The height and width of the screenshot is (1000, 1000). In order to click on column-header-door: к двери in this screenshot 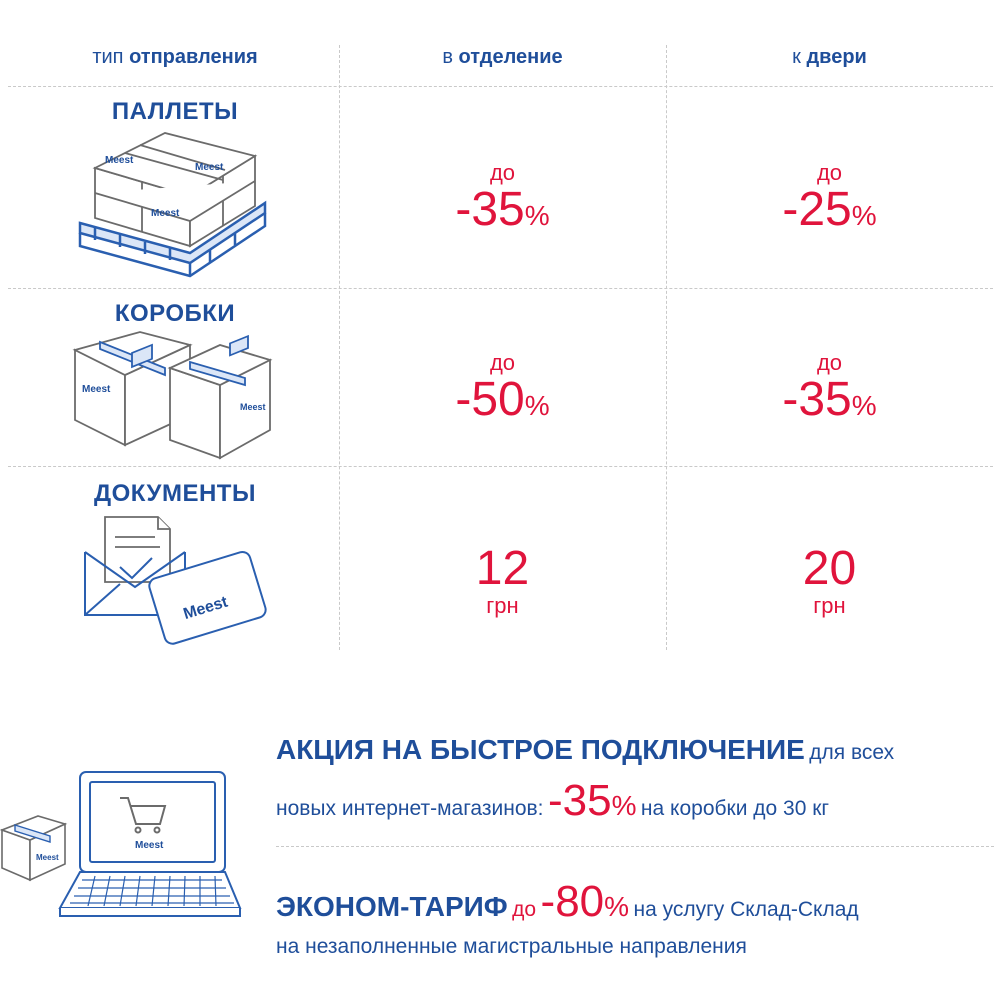, I will do `click(829, 57)`.